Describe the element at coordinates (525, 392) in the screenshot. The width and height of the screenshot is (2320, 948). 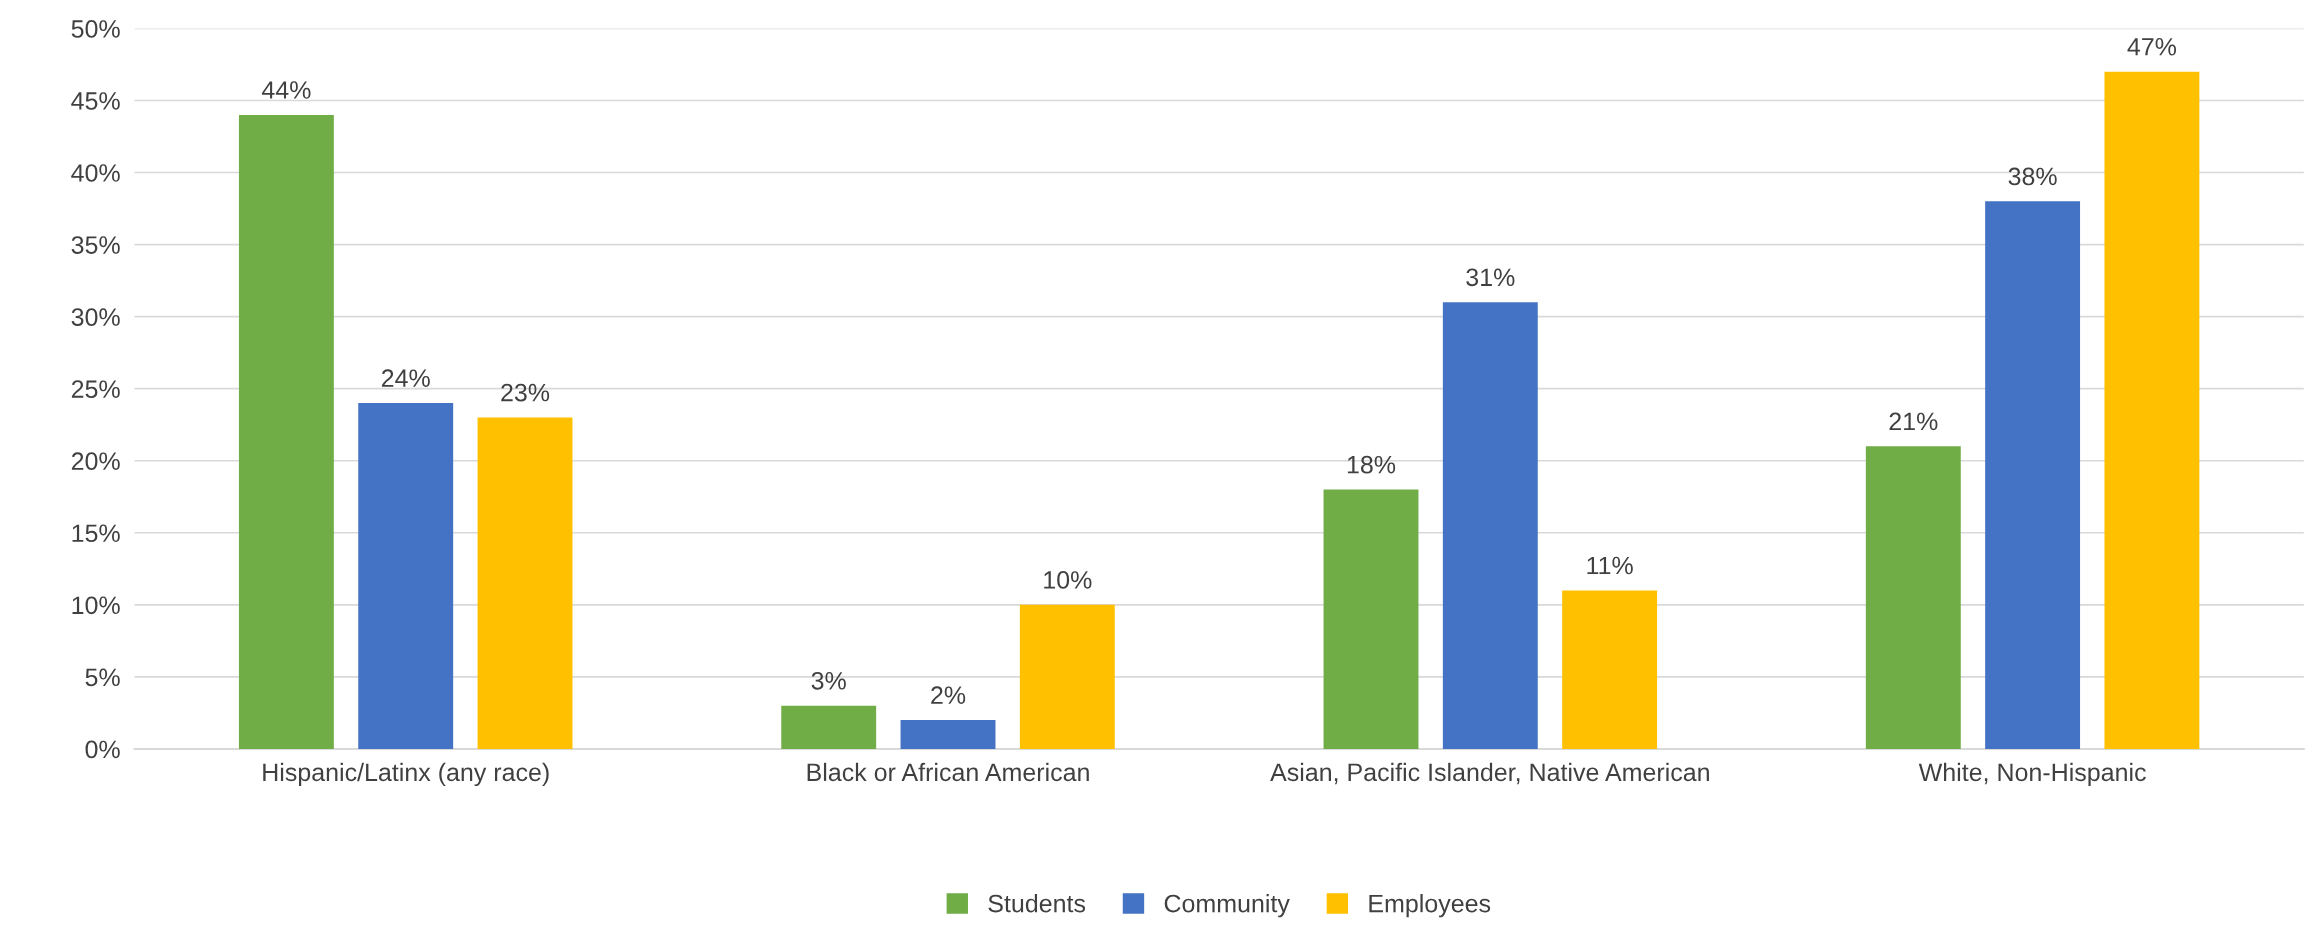
I see `data-label: 23%` at that location.